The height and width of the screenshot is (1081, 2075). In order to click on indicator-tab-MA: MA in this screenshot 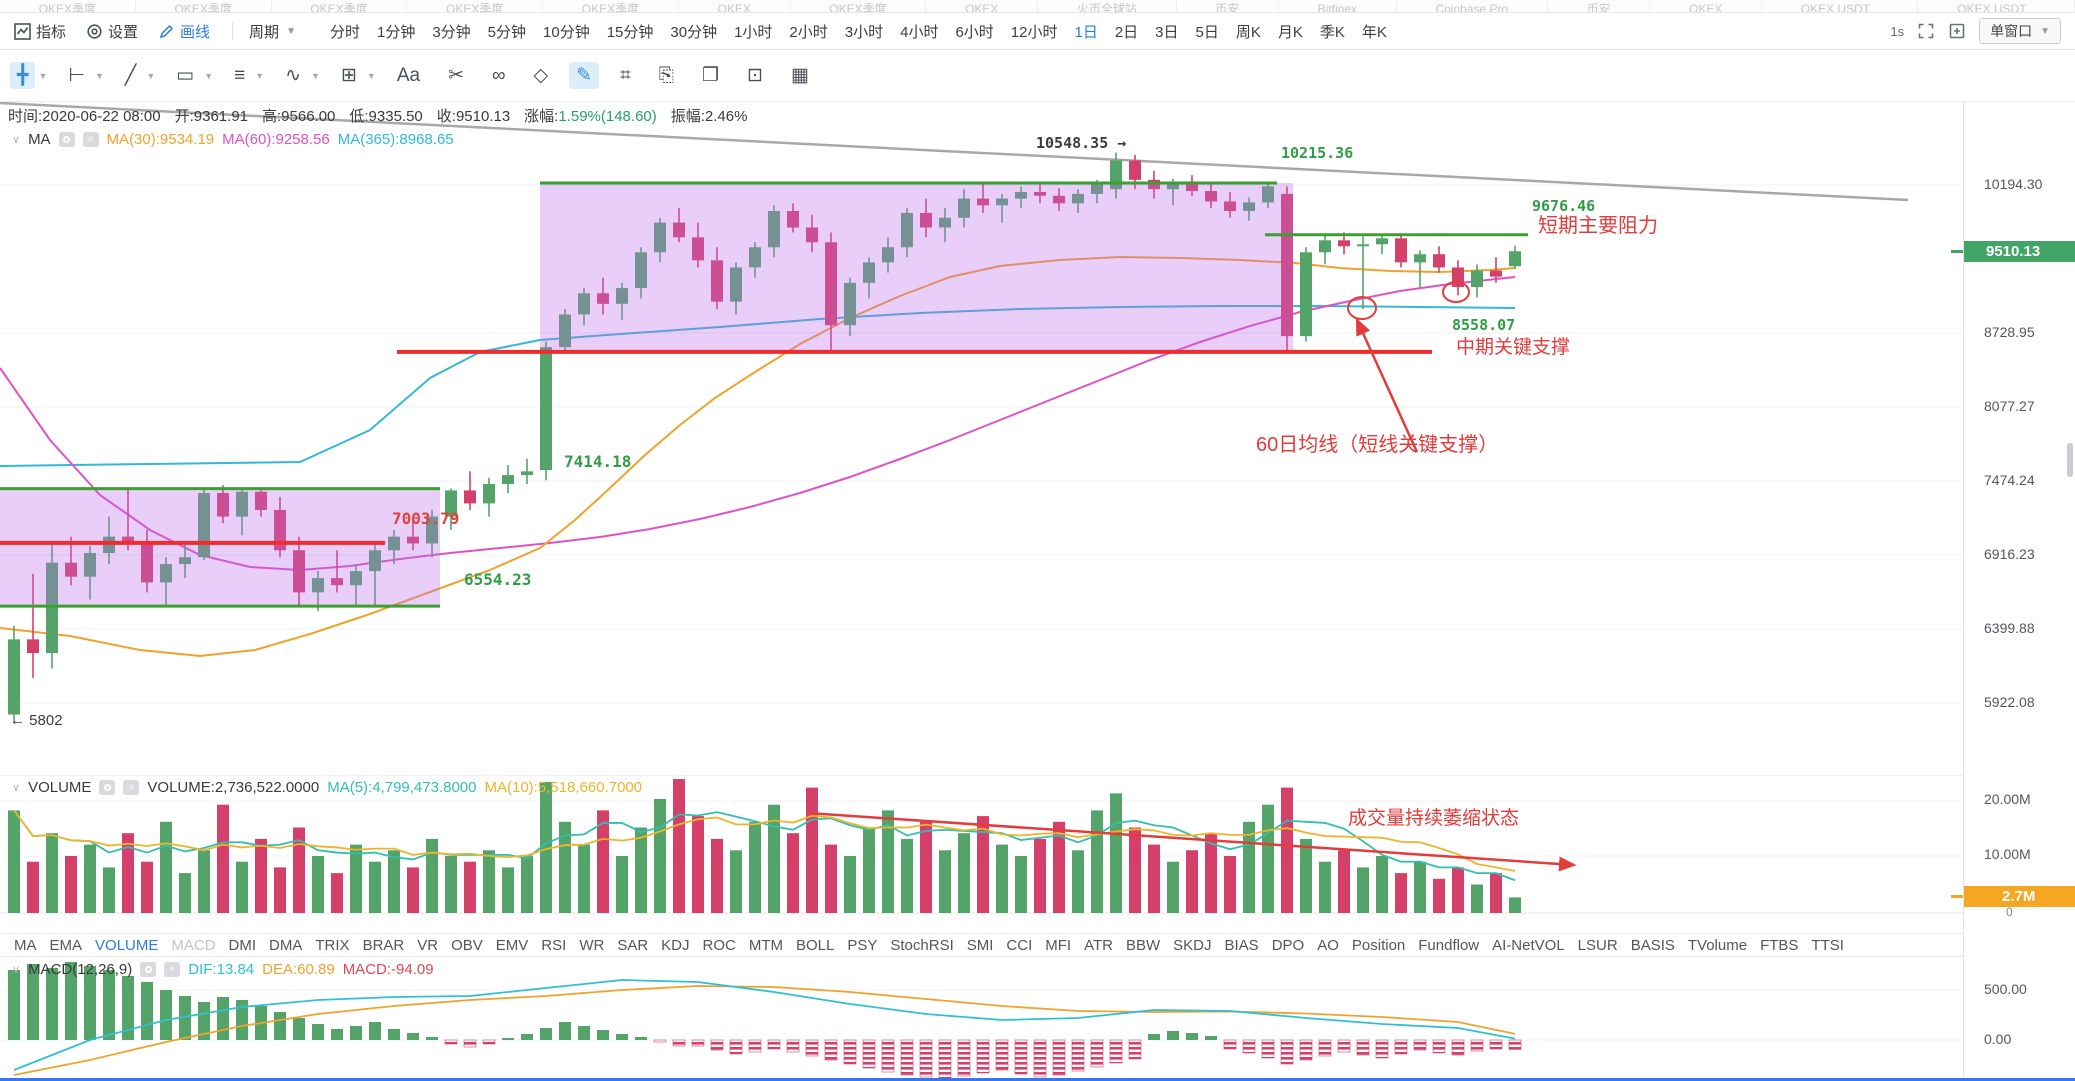, I will do `click(25, 945)`.